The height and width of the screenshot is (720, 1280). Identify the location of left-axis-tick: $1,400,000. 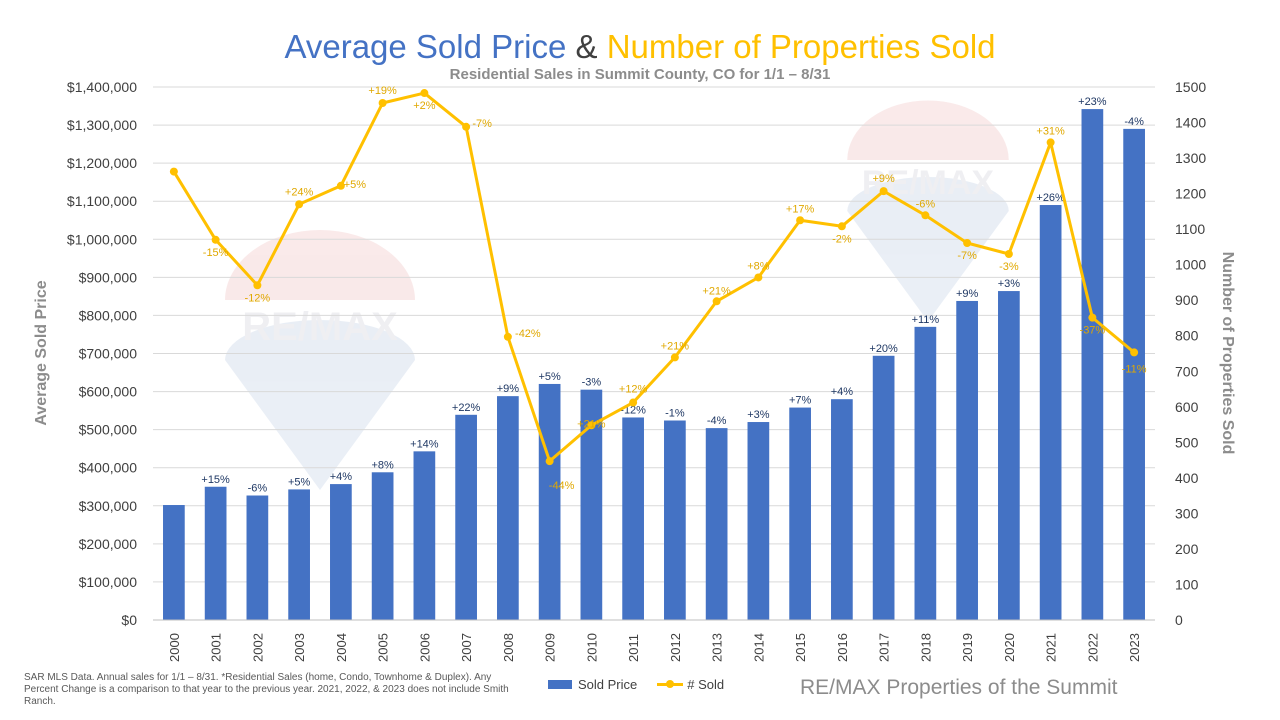
(102, 87).